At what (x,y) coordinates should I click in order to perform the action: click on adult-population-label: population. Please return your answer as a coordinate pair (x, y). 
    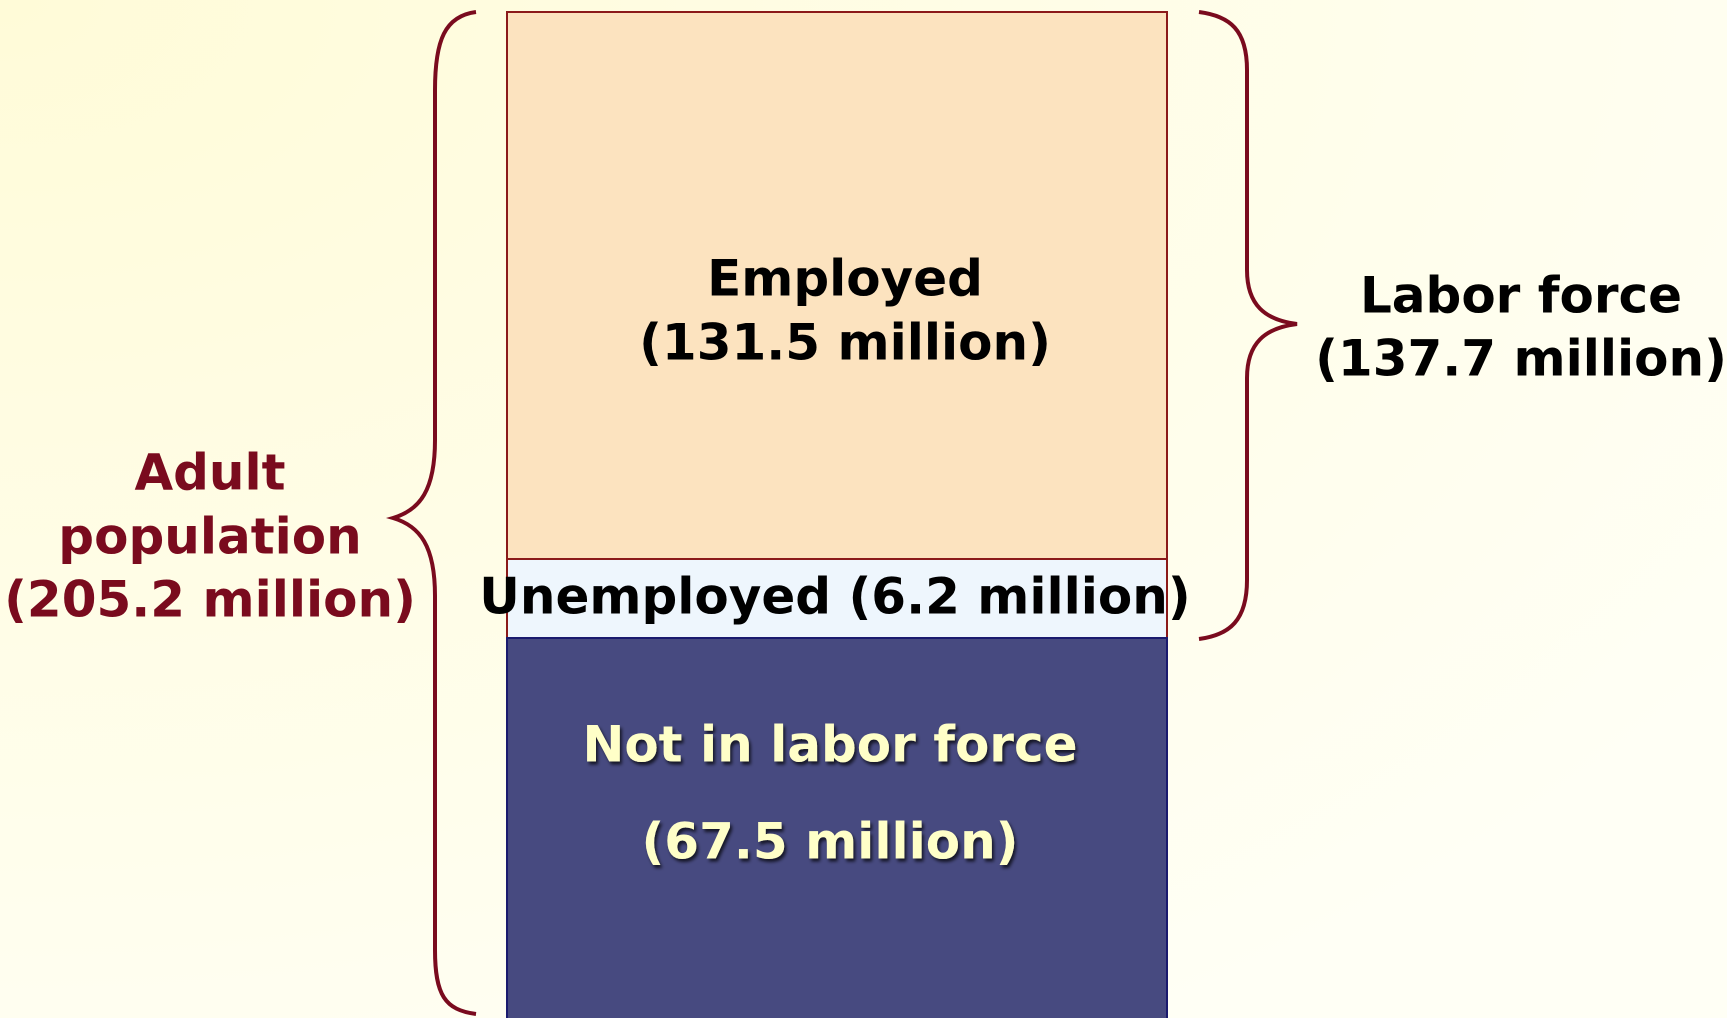
    Looking at the image, I should click on (209, 537).